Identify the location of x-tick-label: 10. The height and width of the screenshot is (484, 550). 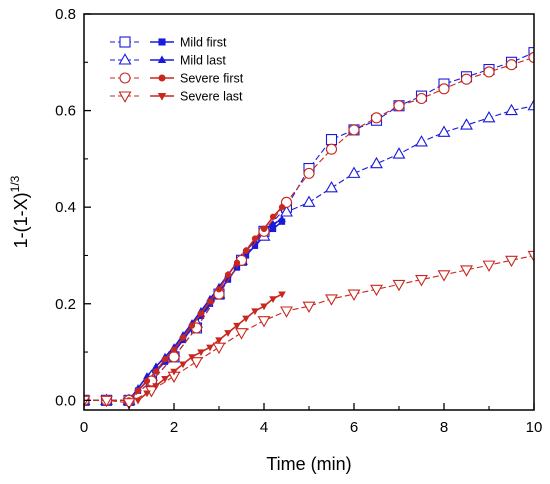
(534, 427).